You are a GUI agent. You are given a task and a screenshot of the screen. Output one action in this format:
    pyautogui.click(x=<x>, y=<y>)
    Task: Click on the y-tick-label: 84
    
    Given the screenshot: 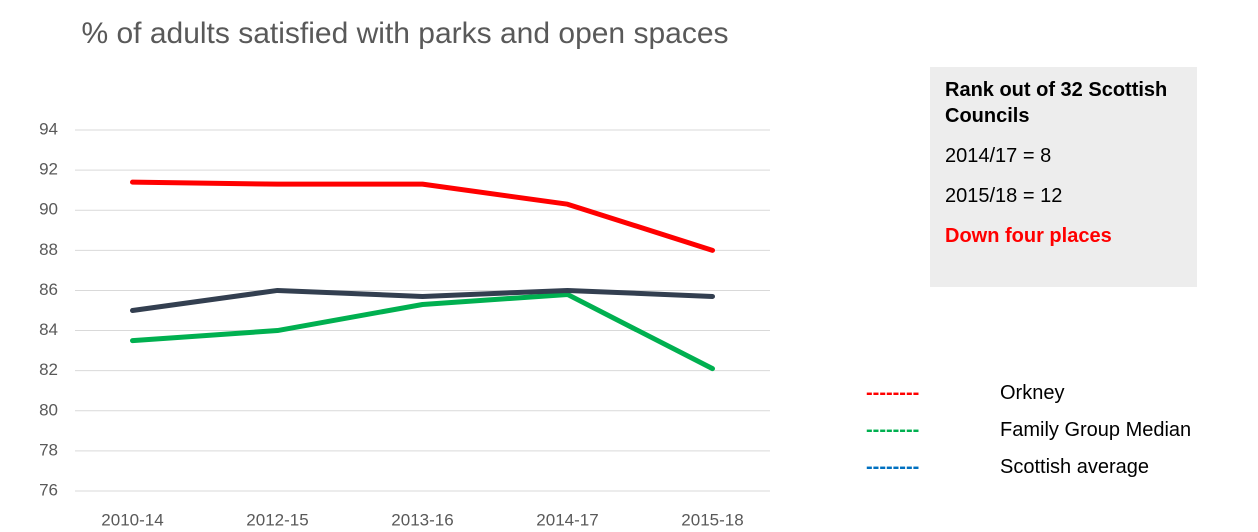 What is the action you would take?
    pyautogui.click(x=48, y=329)
    